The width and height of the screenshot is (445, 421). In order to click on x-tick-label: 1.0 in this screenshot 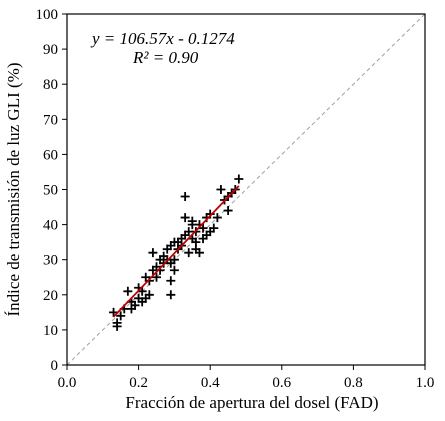, I will do `click(425, 383)`.